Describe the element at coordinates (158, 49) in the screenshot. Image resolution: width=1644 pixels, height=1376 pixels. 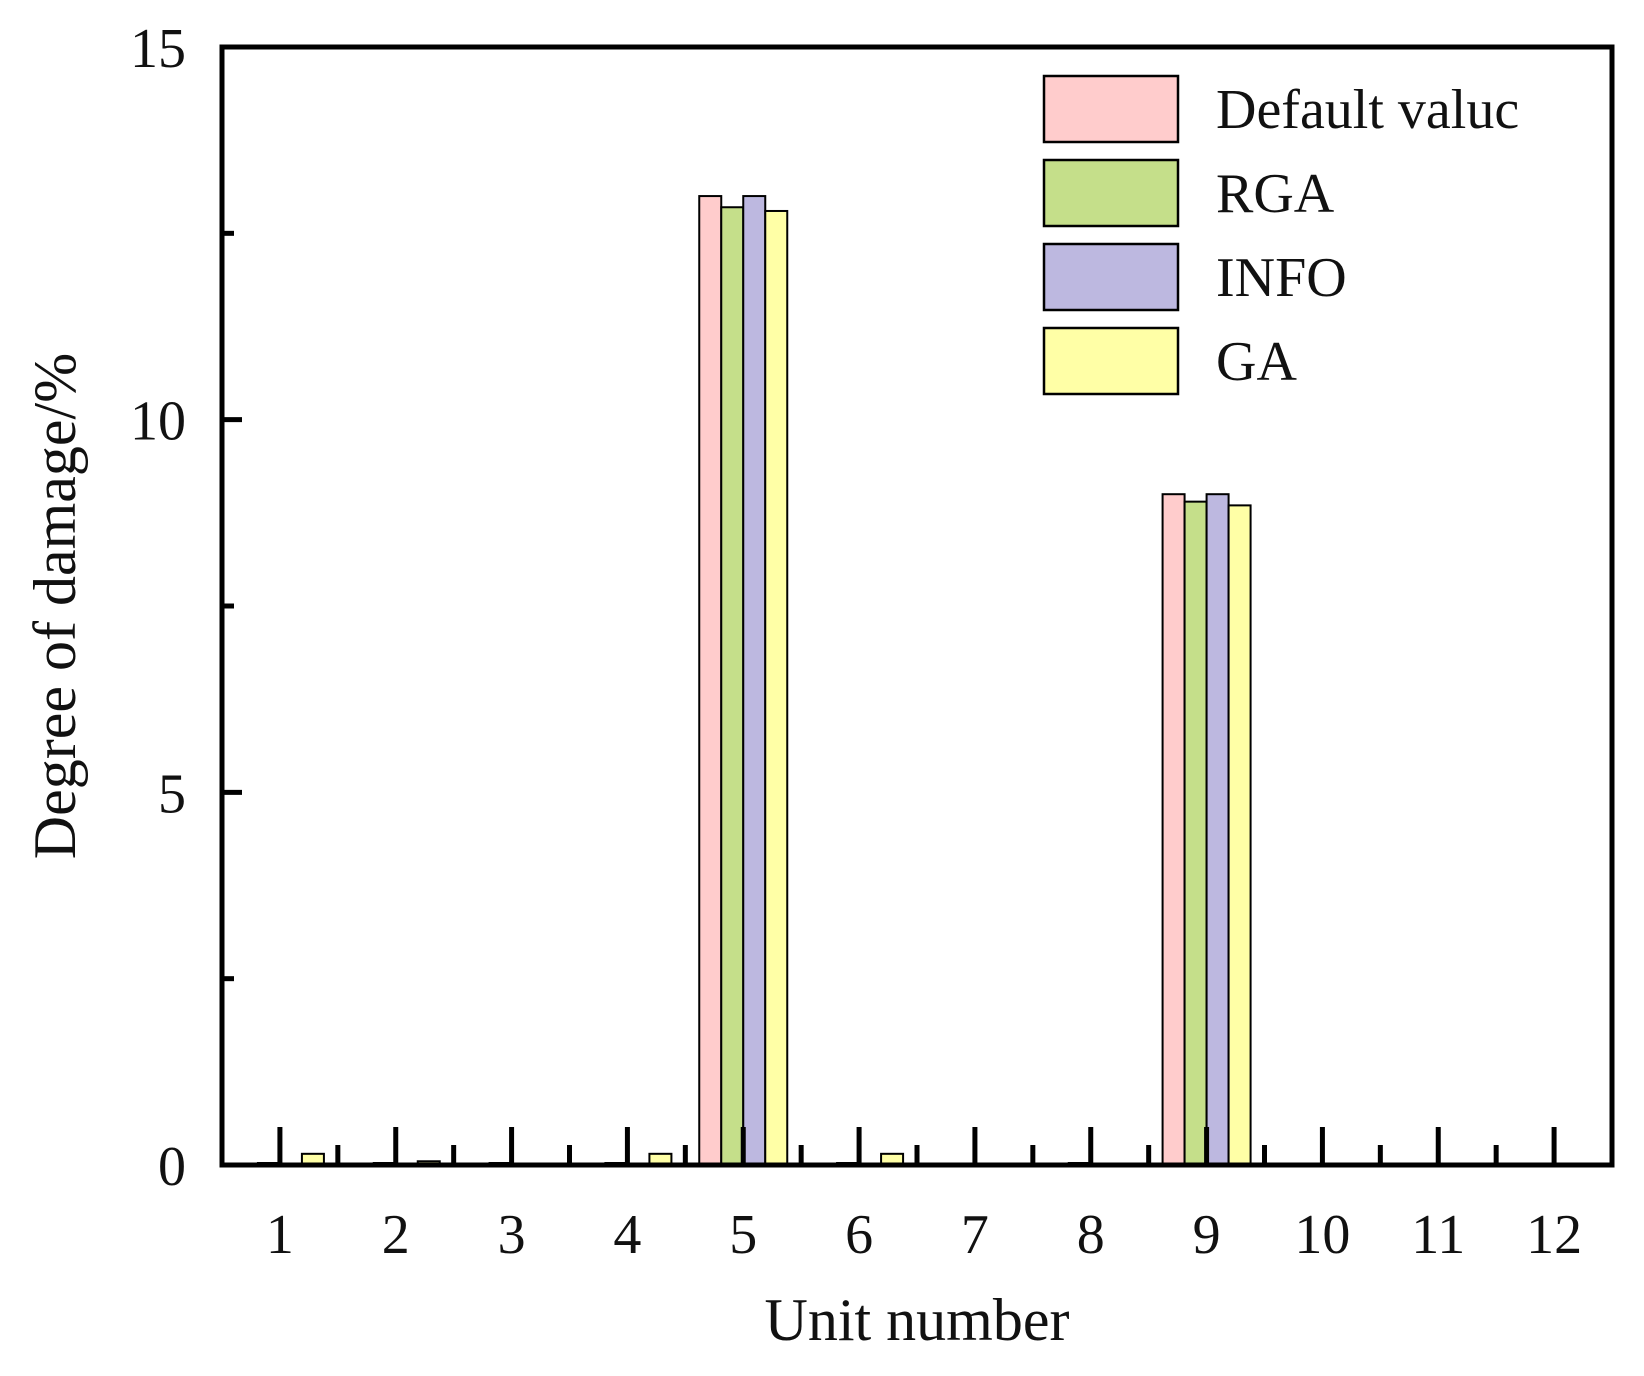
I see `y-tick-label: 15` at that location.